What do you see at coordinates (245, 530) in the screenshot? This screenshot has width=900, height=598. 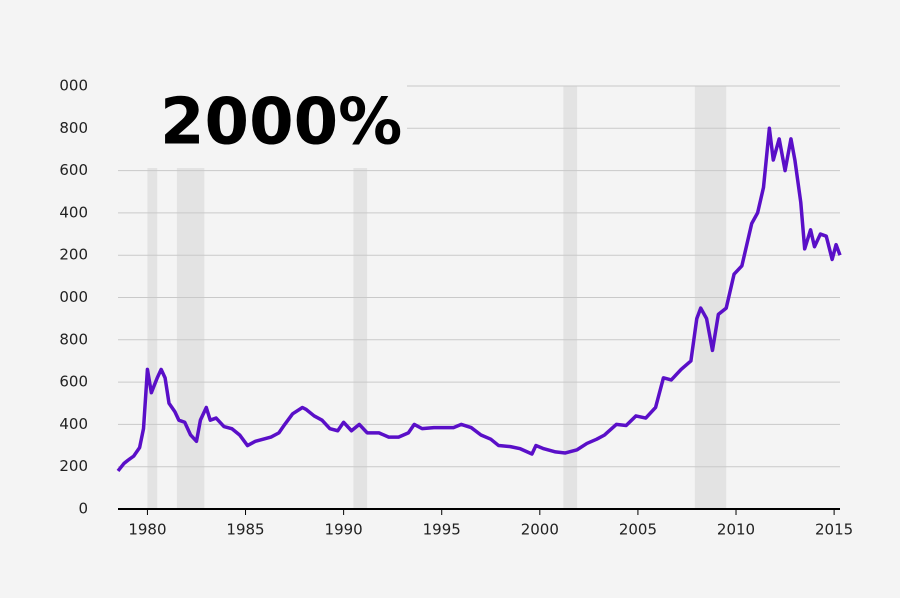 I see `x-tick-label: 1985` at bounding box center [245, 530].